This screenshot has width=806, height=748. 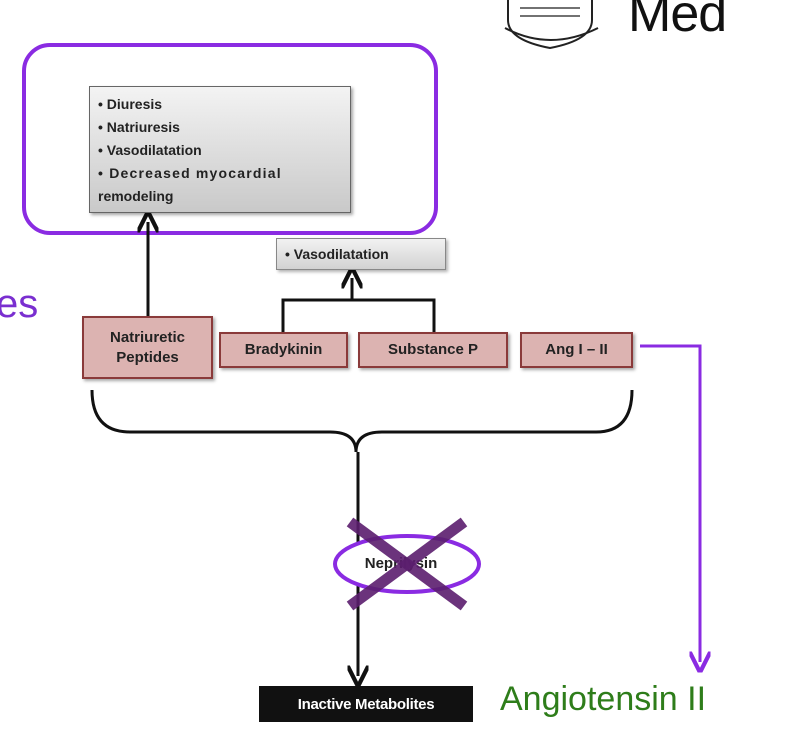 I want to click on natriuretic-peptides-box: Natriuretic Peptides, so click(x=147, y=347).